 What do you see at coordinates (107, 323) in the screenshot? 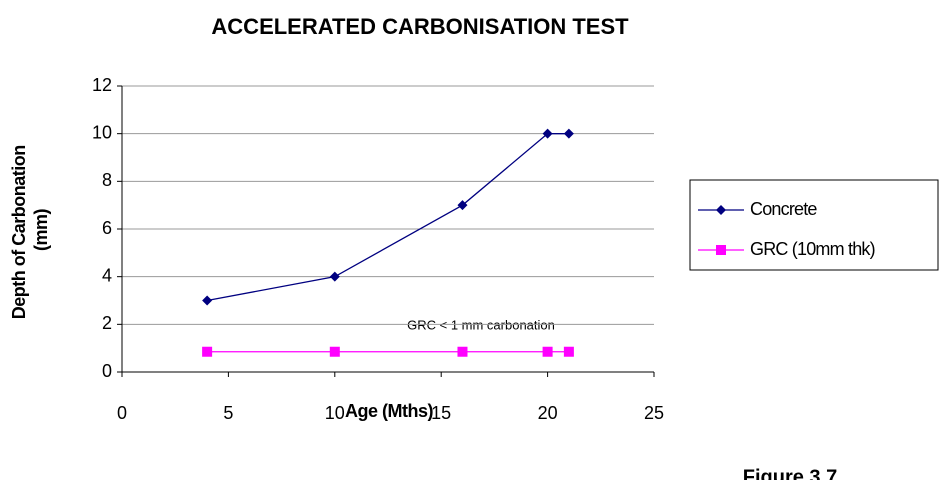
I see `y-tick-label: 2` at bounding box center [107, 323].